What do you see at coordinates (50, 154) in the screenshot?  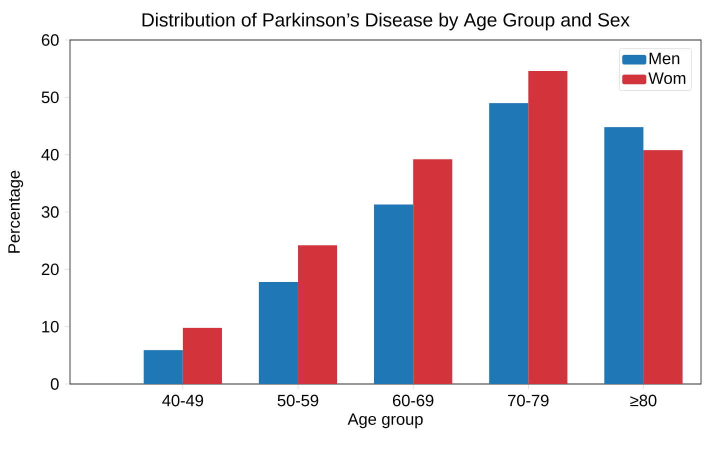 I see `y-tick-label: 40` at bounding box center [50, 154].